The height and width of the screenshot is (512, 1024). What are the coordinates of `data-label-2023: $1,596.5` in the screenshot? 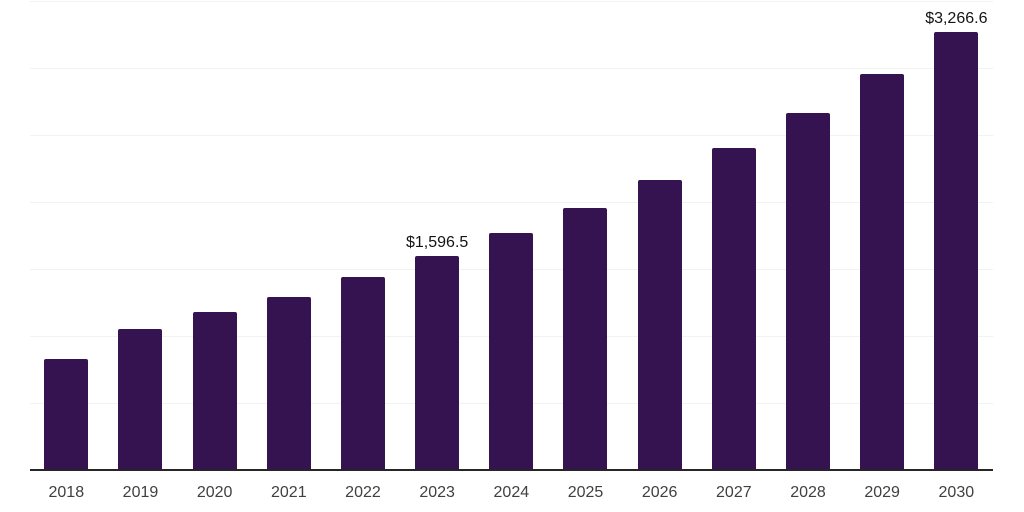 It's located at (437, 243).